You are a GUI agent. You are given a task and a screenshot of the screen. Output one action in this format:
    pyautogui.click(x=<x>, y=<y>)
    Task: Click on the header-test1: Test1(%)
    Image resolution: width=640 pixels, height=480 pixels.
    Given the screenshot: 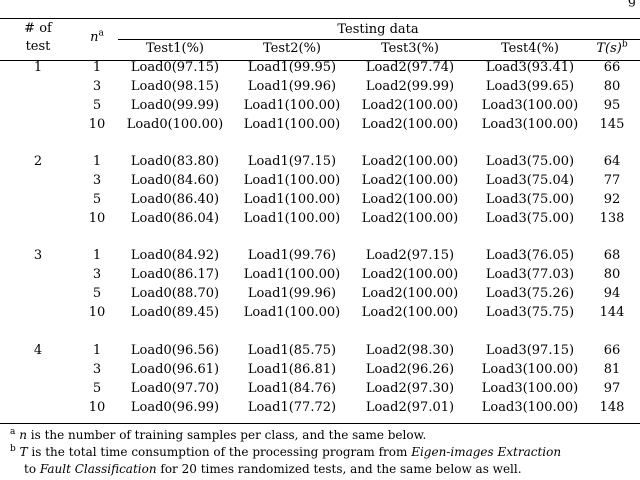 What is the action you would take?
    pyautogui.click(x=175, y=48)
    